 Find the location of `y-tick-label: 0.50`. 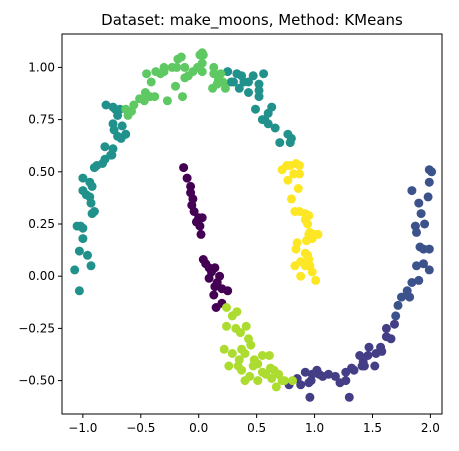

y-tick-label: 0.50 is located at coordinates (41, 172).